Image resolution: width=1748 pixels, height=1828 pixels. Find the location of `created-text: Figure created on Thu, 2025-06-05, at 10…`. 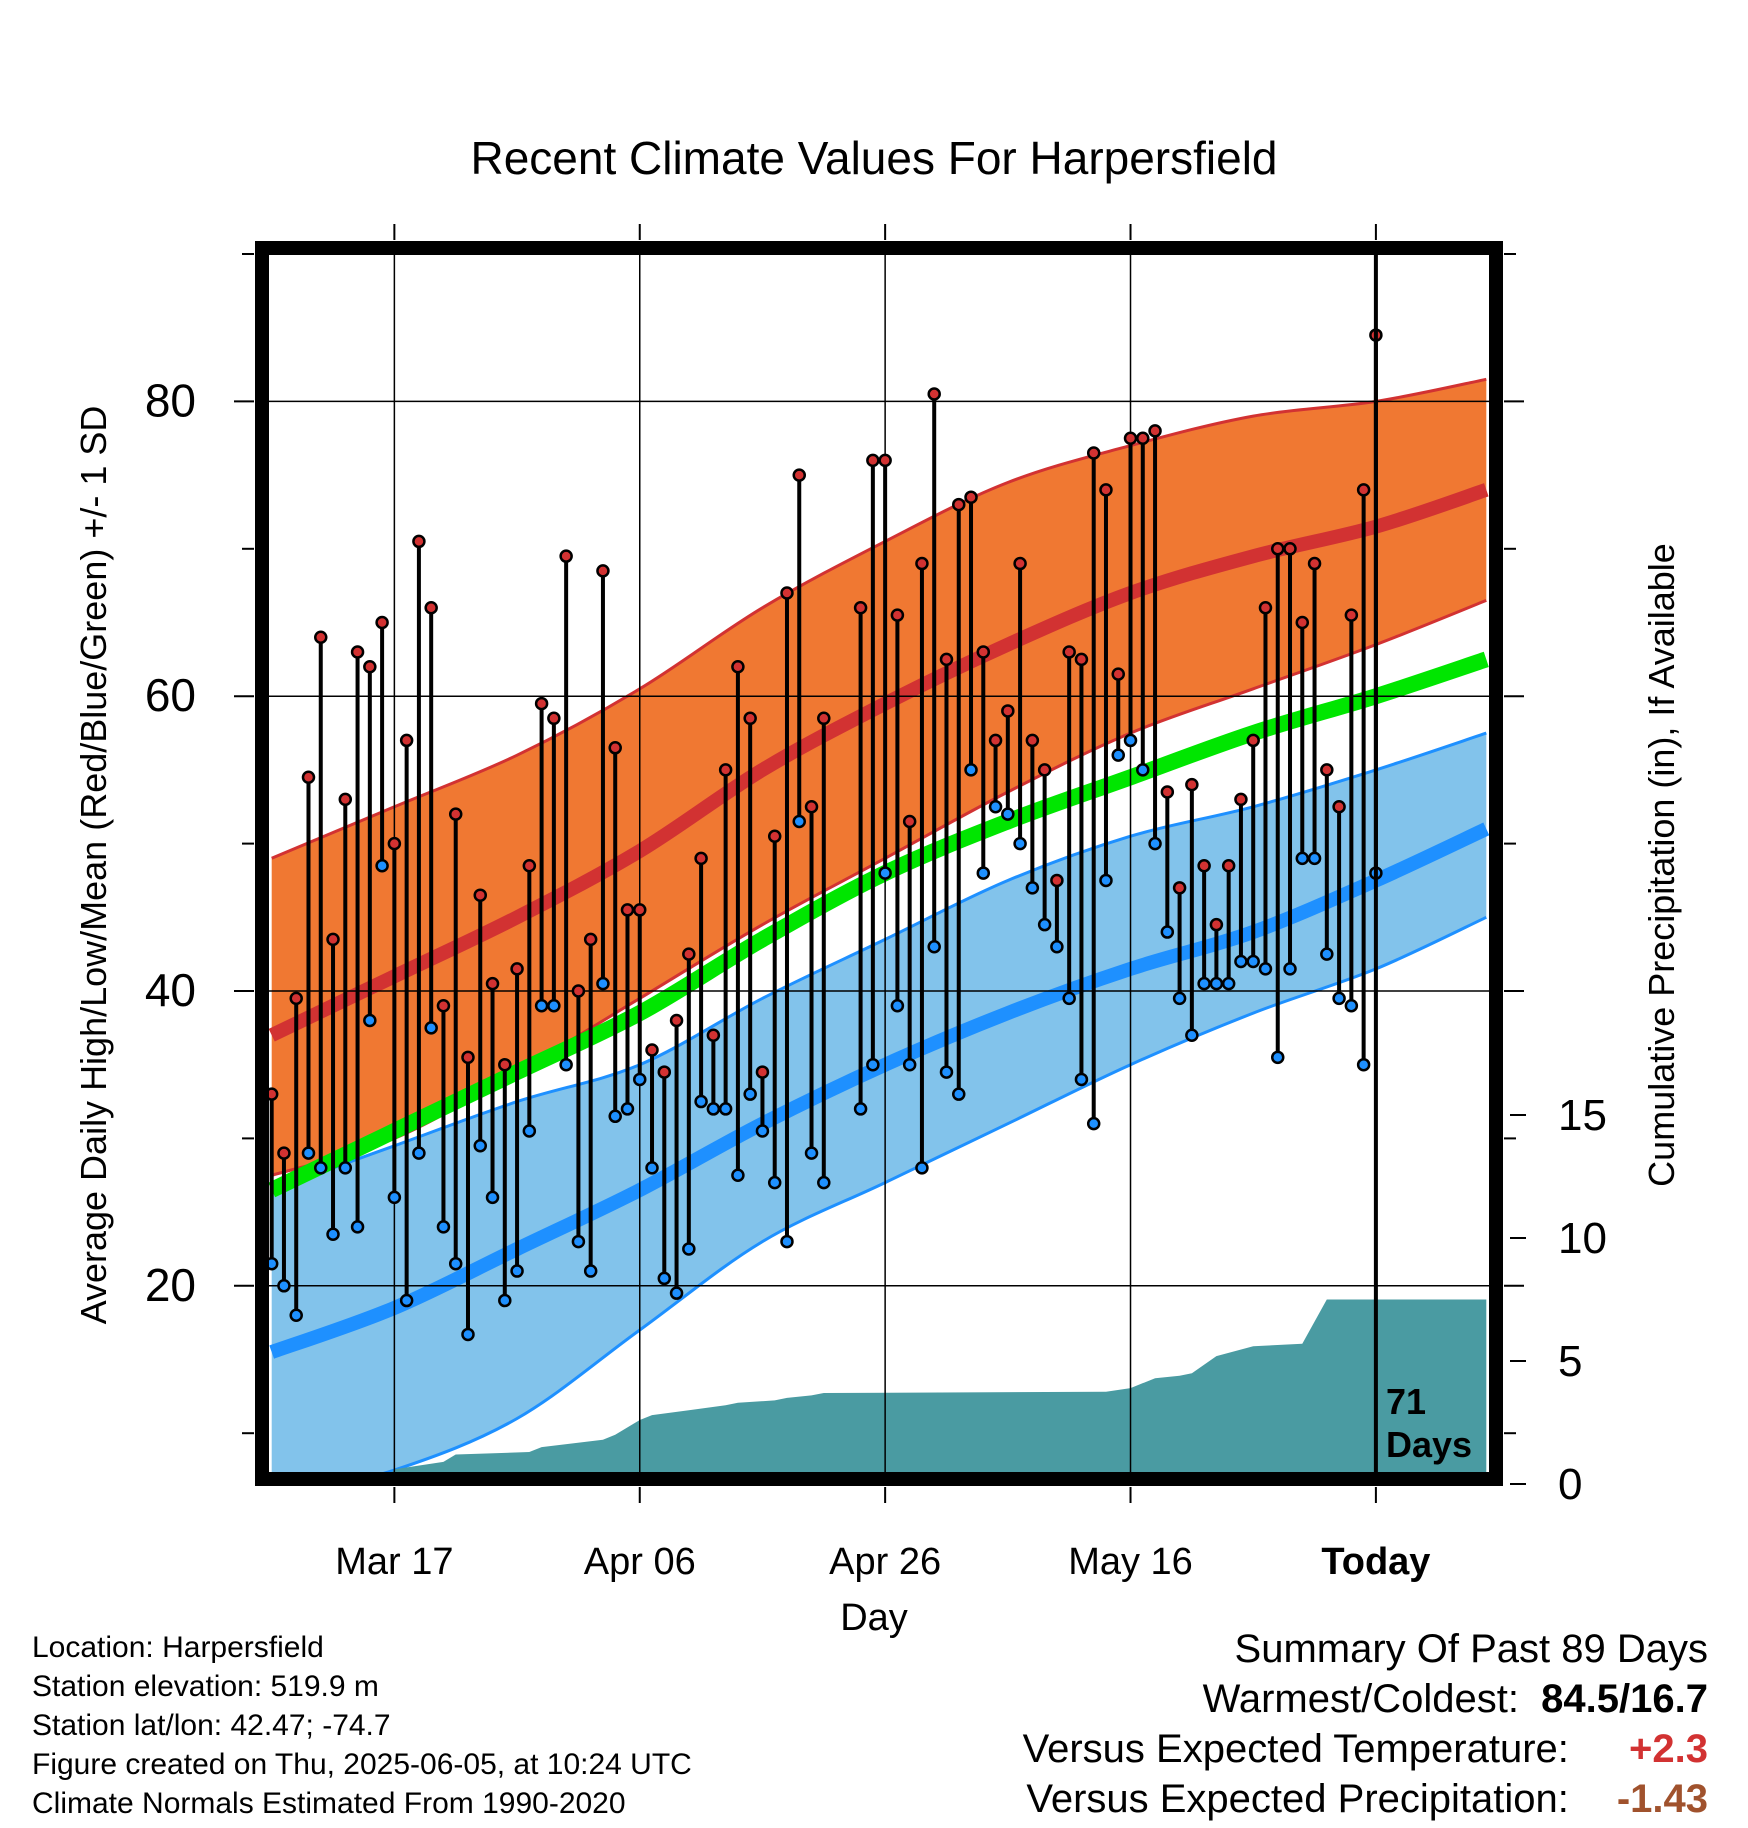

created-text: Figure created on Thu, 2025-06-05, at 10… is located at coordinates (362, 1764).